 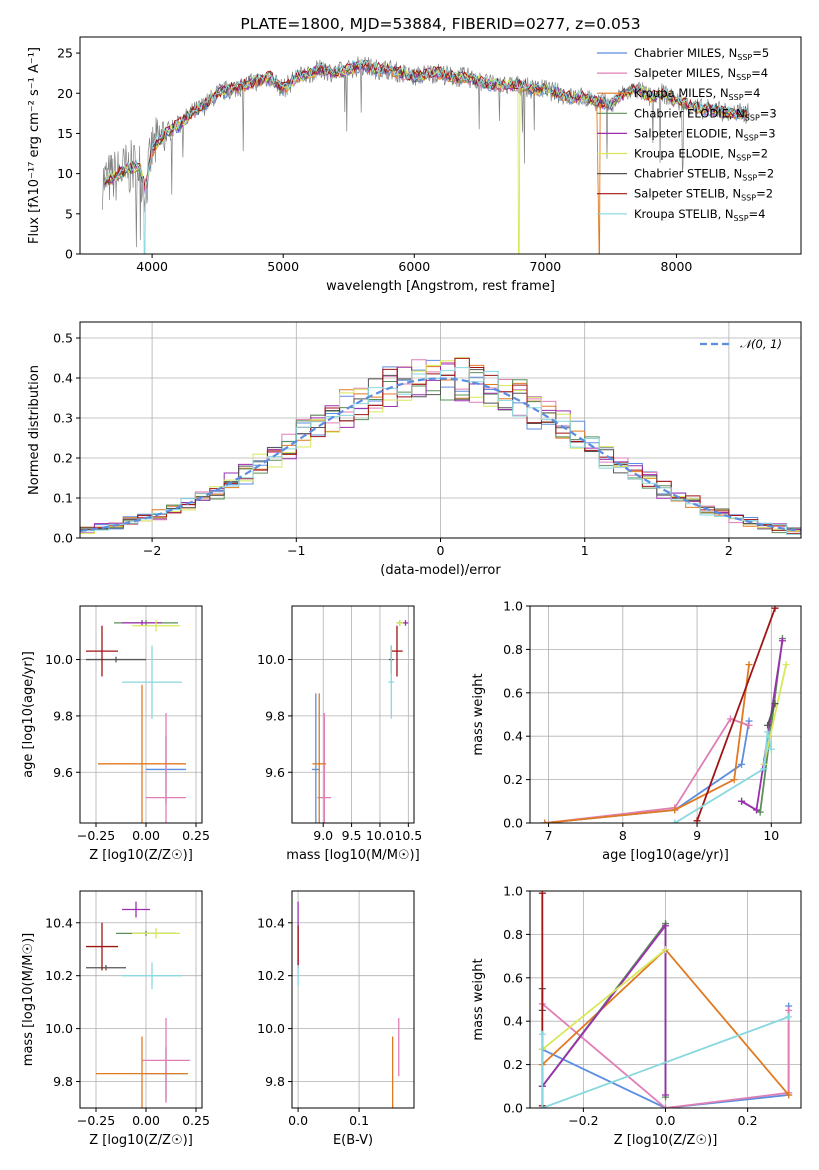 What do you see at coordinates (408, 835) in the screenshot?
I see `x-tick-label: 10.5` at bounding box center [408, 835].